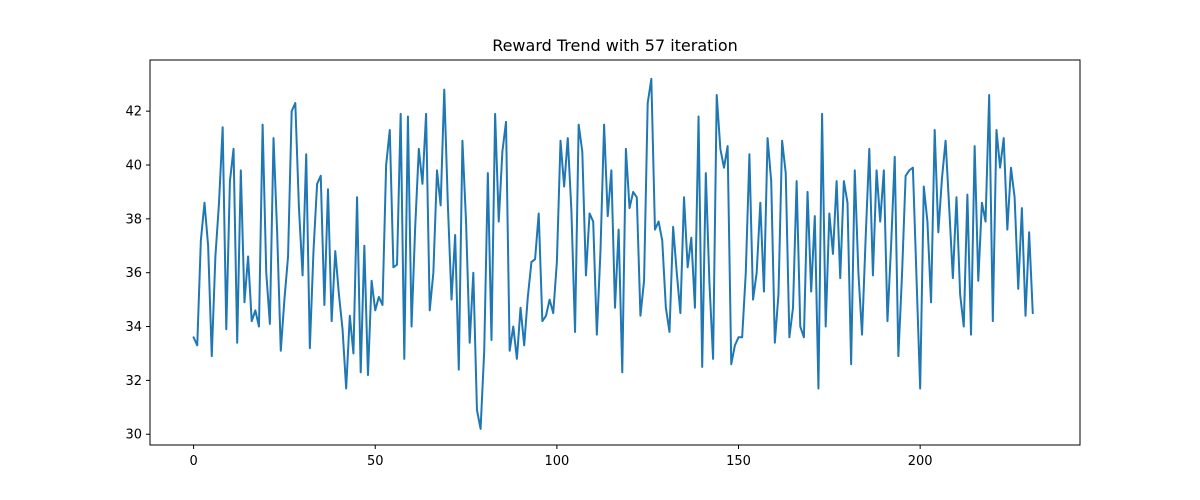 This screenshot has width=1200, height=500. Describe the element at coordinates (133, 435) in the screenshot. I see `y-tick-label: 30` at that location.